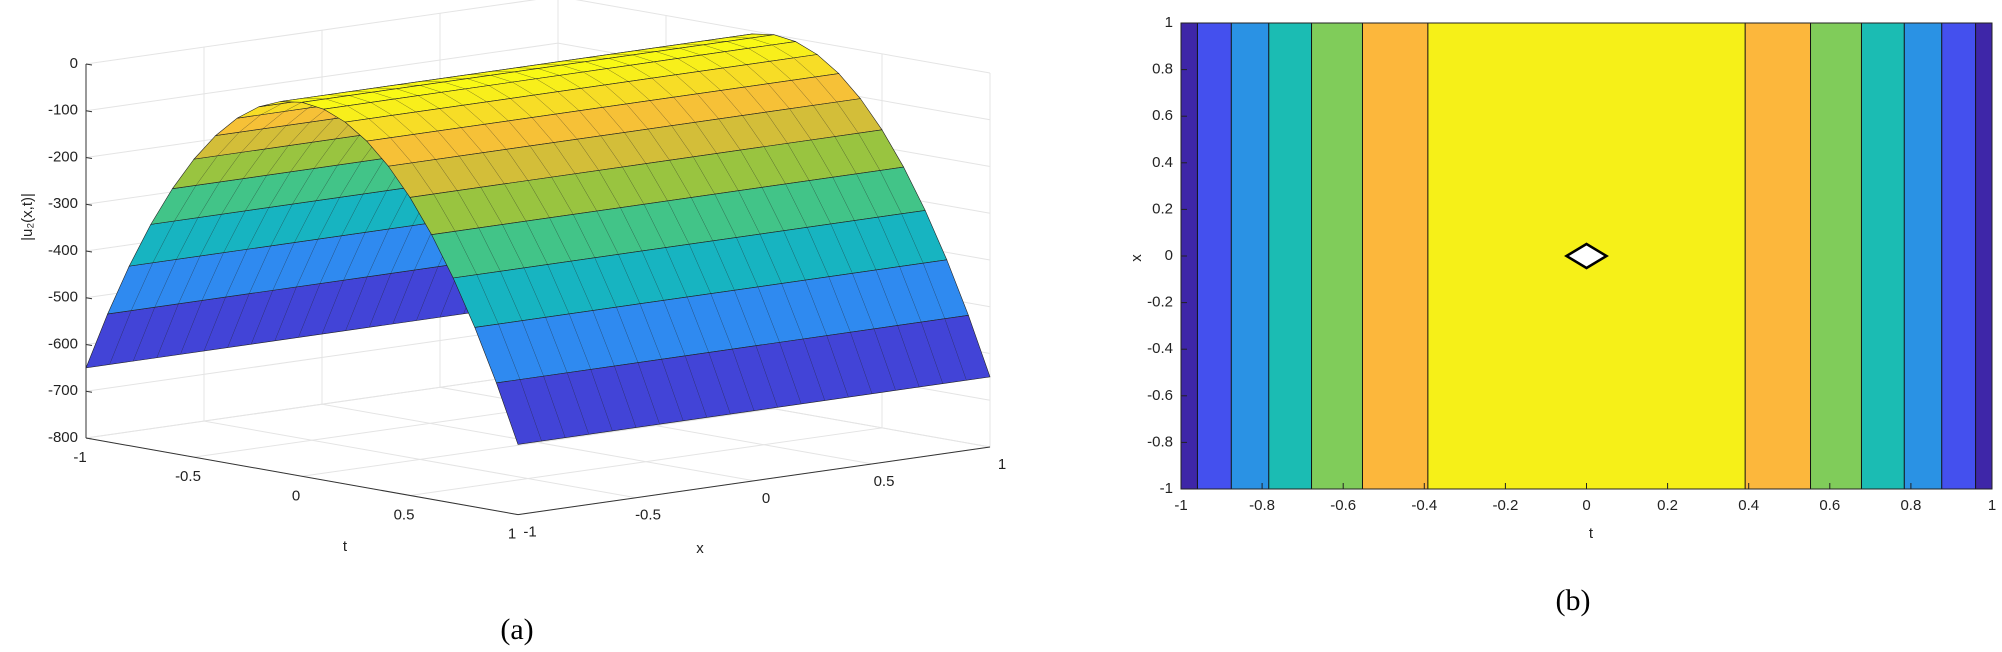 The height and width of the screenshot is (652, 2002). I want to click on y-tick-label: 0.2, so click(1162, 208).